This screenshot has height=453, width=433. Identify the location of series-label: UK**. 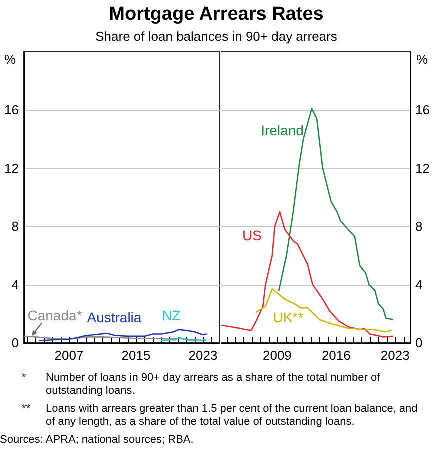
(288, 318).